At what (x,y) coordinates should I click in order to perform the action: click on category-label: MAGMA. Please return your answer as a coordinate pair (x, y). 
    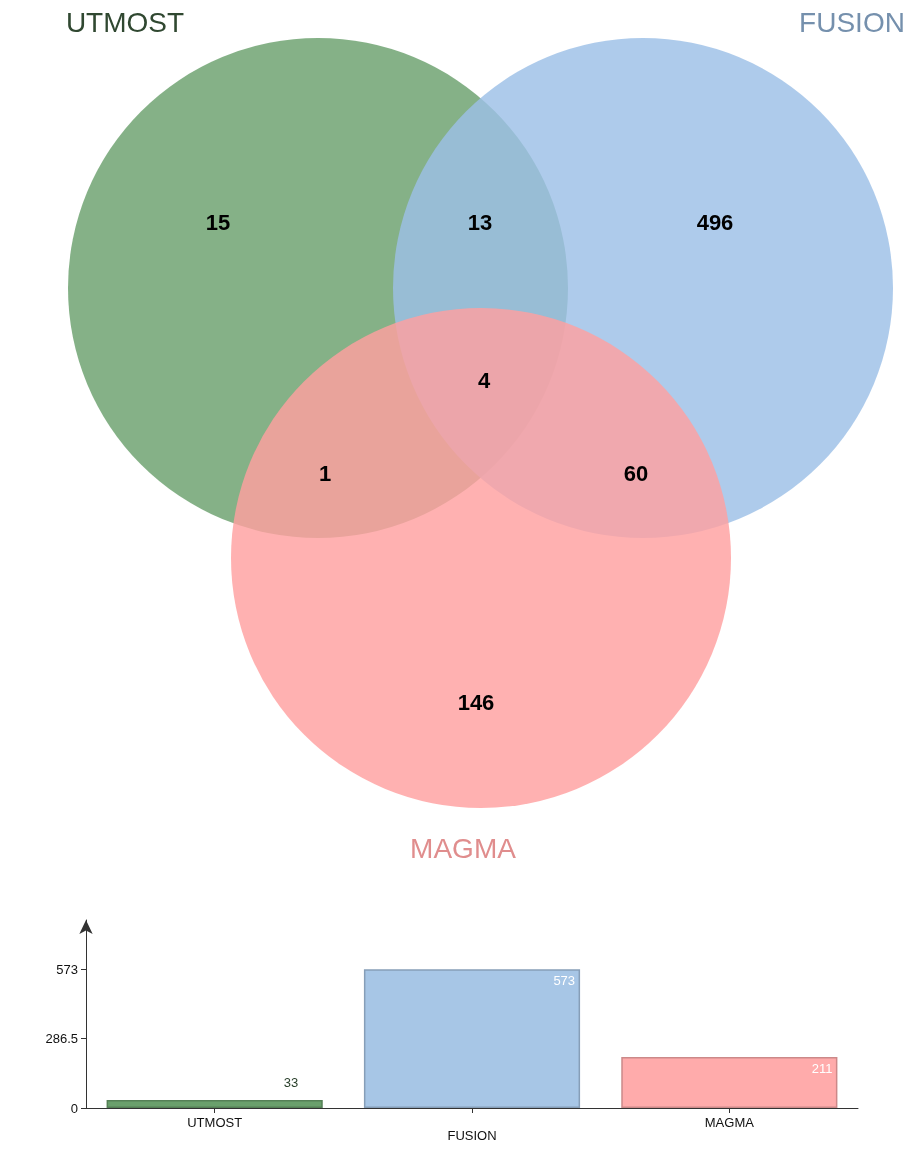
    Looking at the image, I should click on (463, 848).